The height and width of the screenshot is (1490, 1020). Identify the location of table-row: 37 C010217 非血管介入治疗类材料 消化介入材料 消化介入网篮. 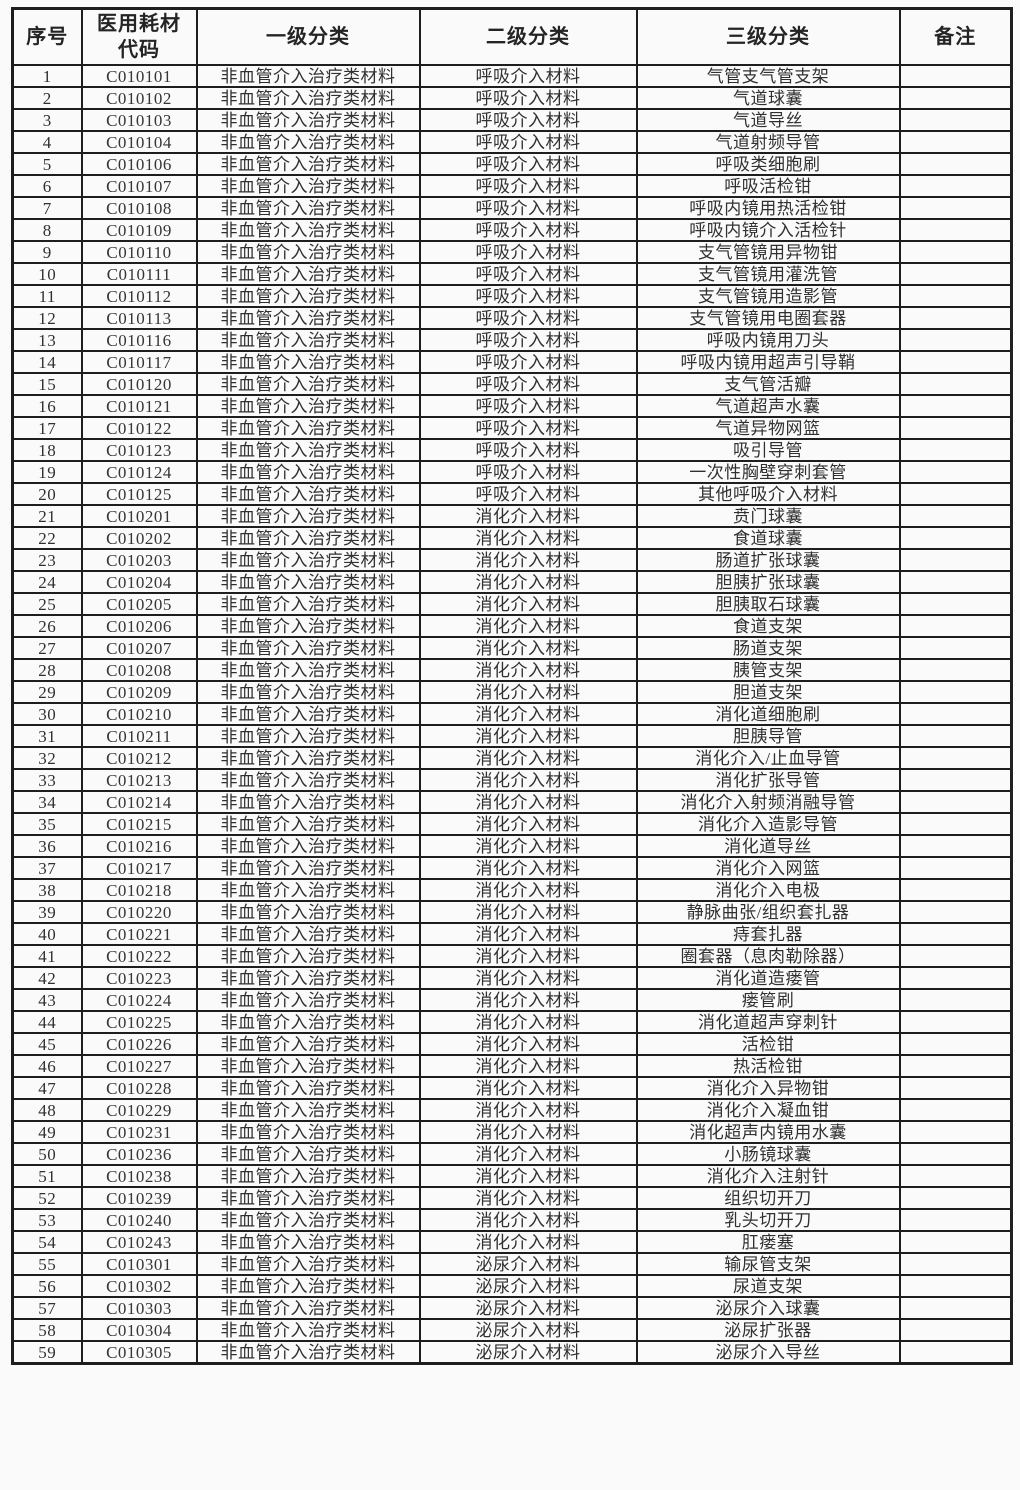
(512, 868).